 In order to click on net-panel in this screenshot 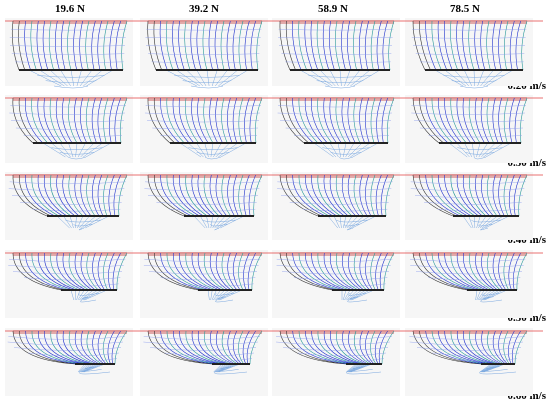, I will do `click(74, 362)`.